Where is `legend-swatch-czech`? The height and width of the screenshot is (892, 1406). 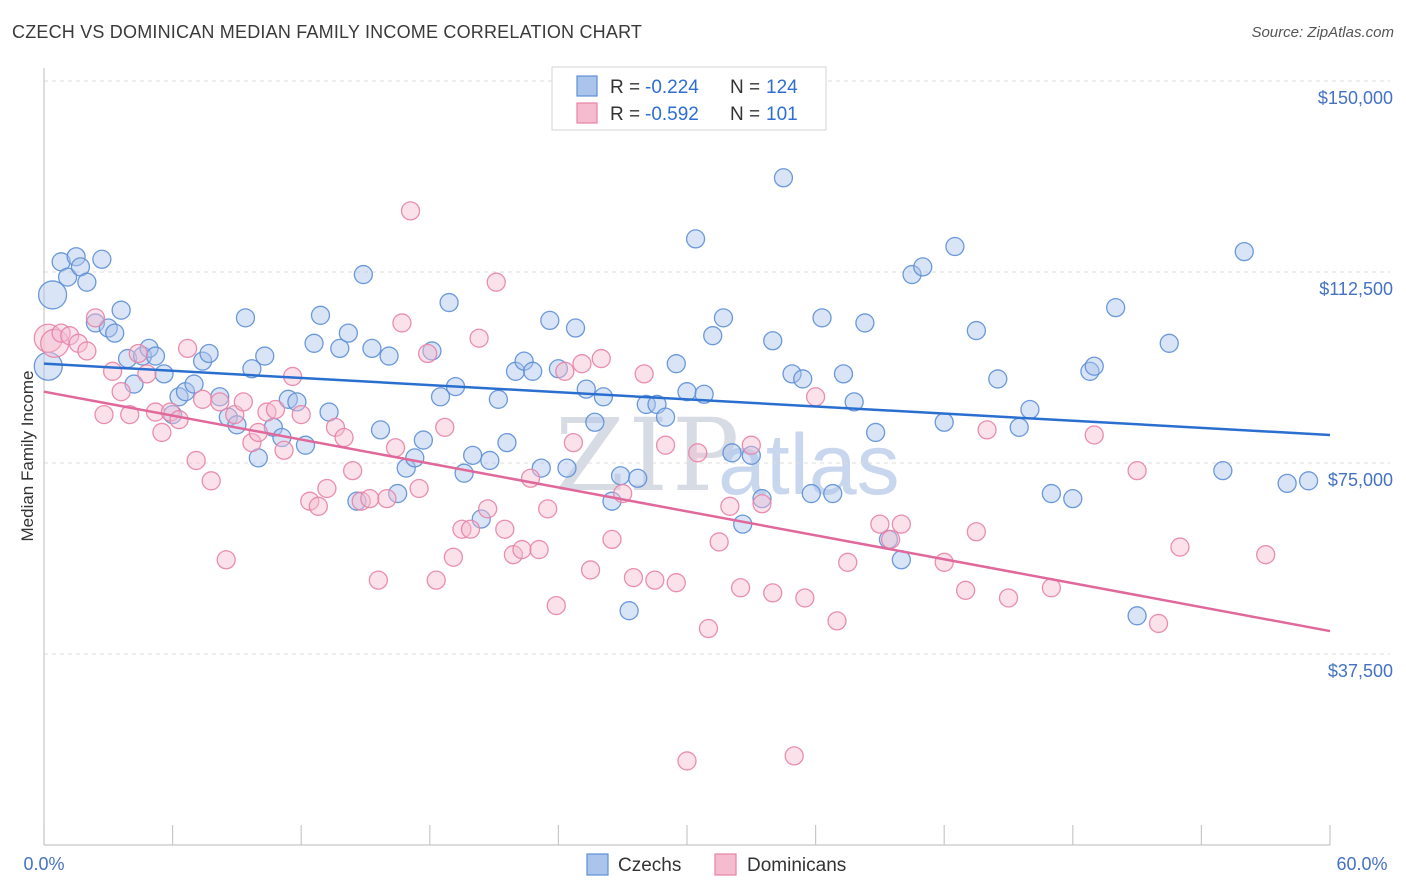 legend-swatch-czech is located at coordinates (587, 86).